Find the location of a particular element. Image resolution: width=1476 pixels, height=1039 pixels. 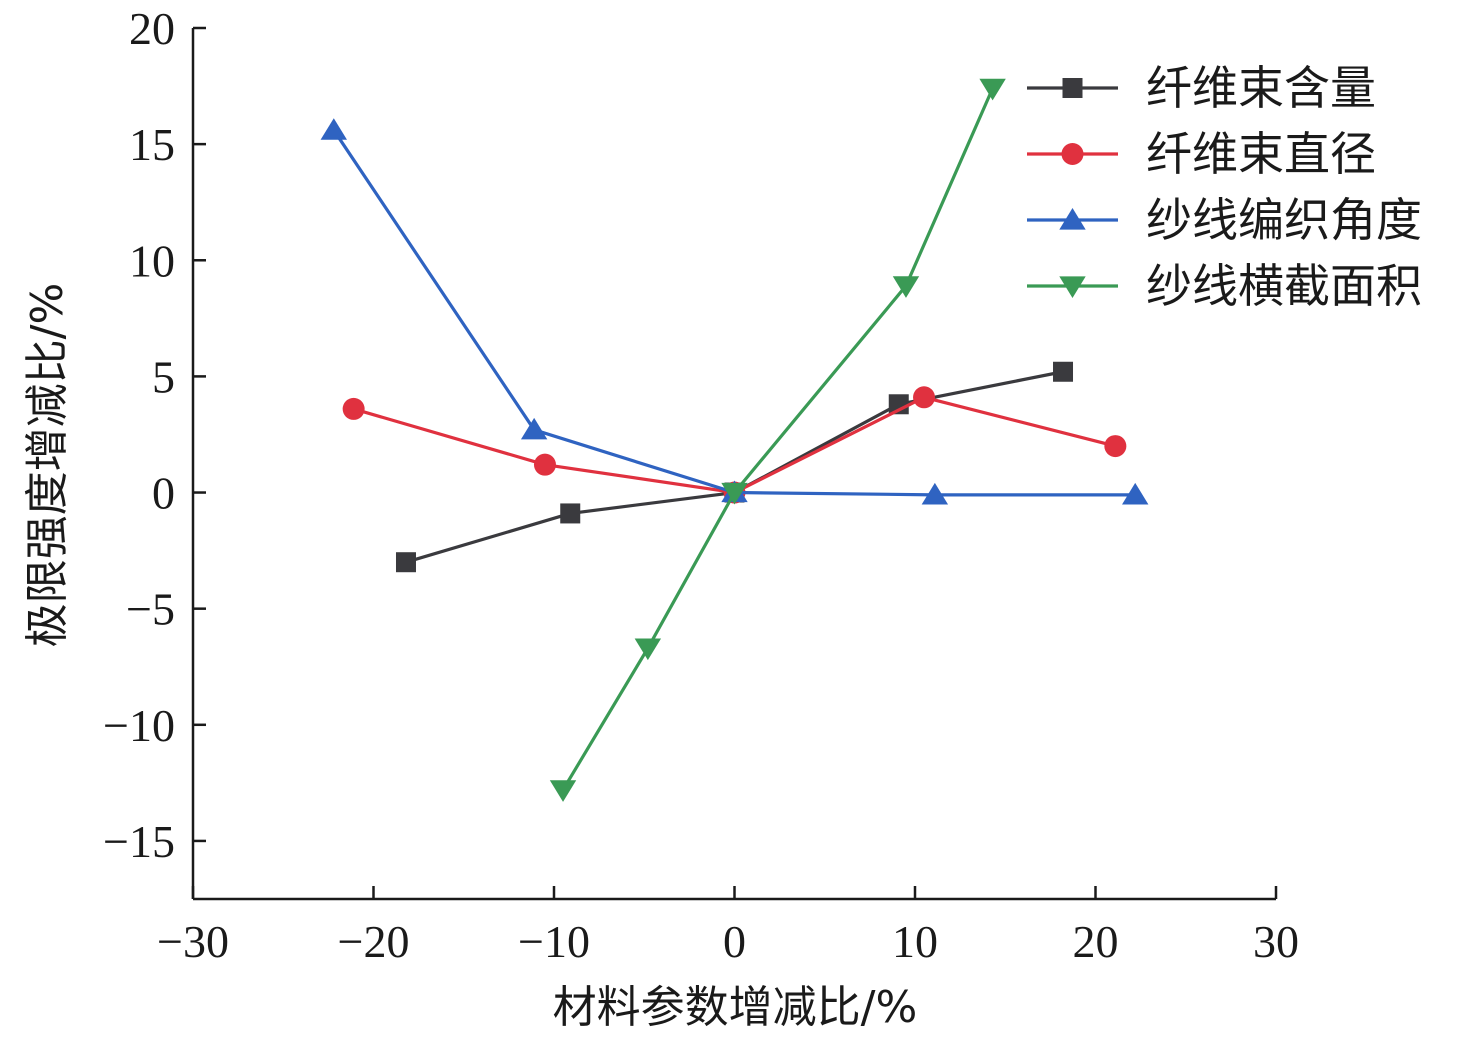

legend-item: 纤维束含量 is located at coordinates (1201, 88).